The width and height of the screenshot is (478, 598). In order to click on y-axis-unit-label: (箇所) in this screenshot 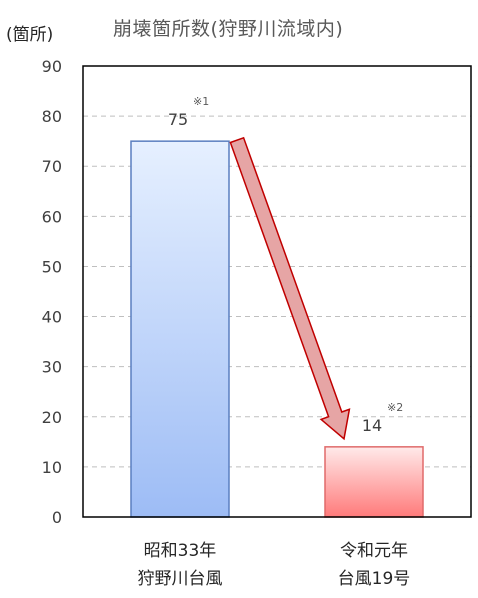, I will do `click(30, 35)`.